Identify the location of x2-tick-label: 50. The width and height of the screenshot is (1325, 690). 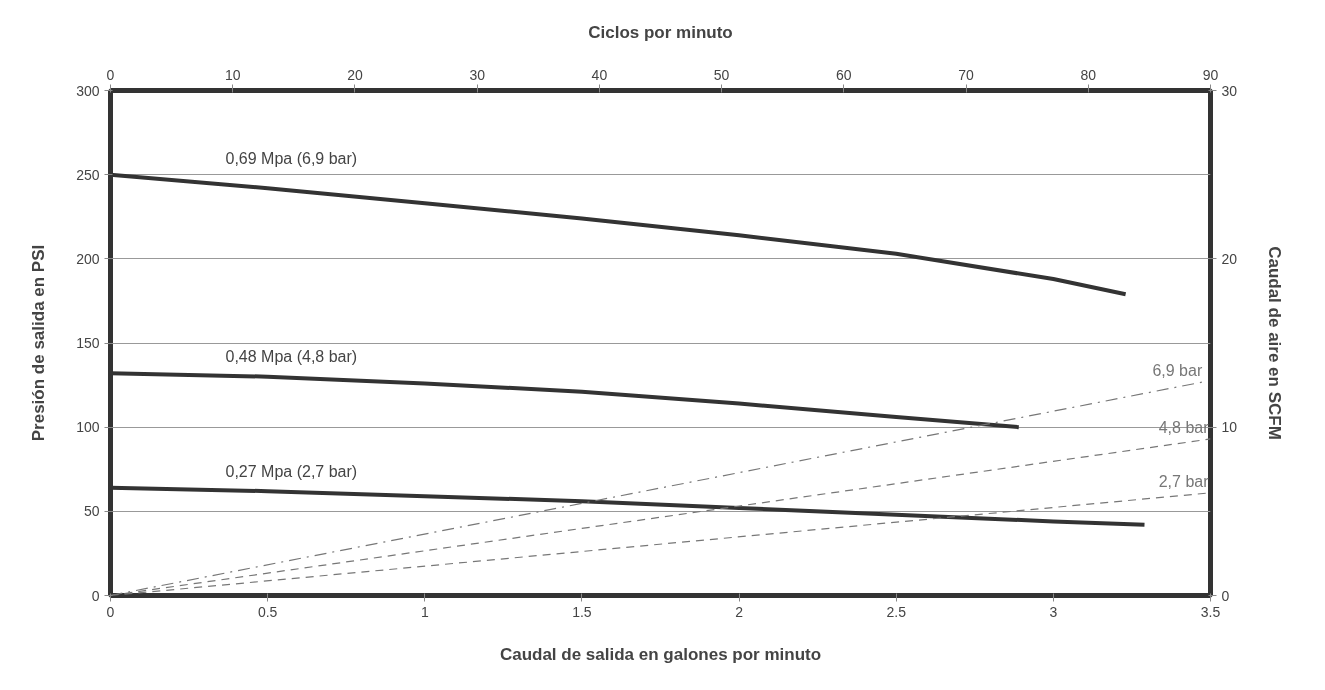
(721, 74).